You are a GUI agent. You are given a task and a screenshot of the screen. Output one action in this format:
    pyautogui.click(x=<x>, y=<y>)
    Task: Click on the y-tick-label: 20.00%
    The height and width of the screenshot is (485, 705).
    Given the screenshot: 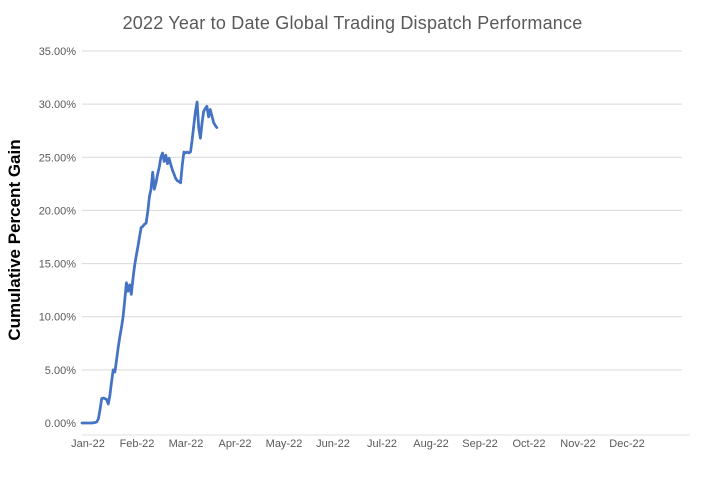 What is the action you would take?
    pyautogui.click(x=58, y=211)
    